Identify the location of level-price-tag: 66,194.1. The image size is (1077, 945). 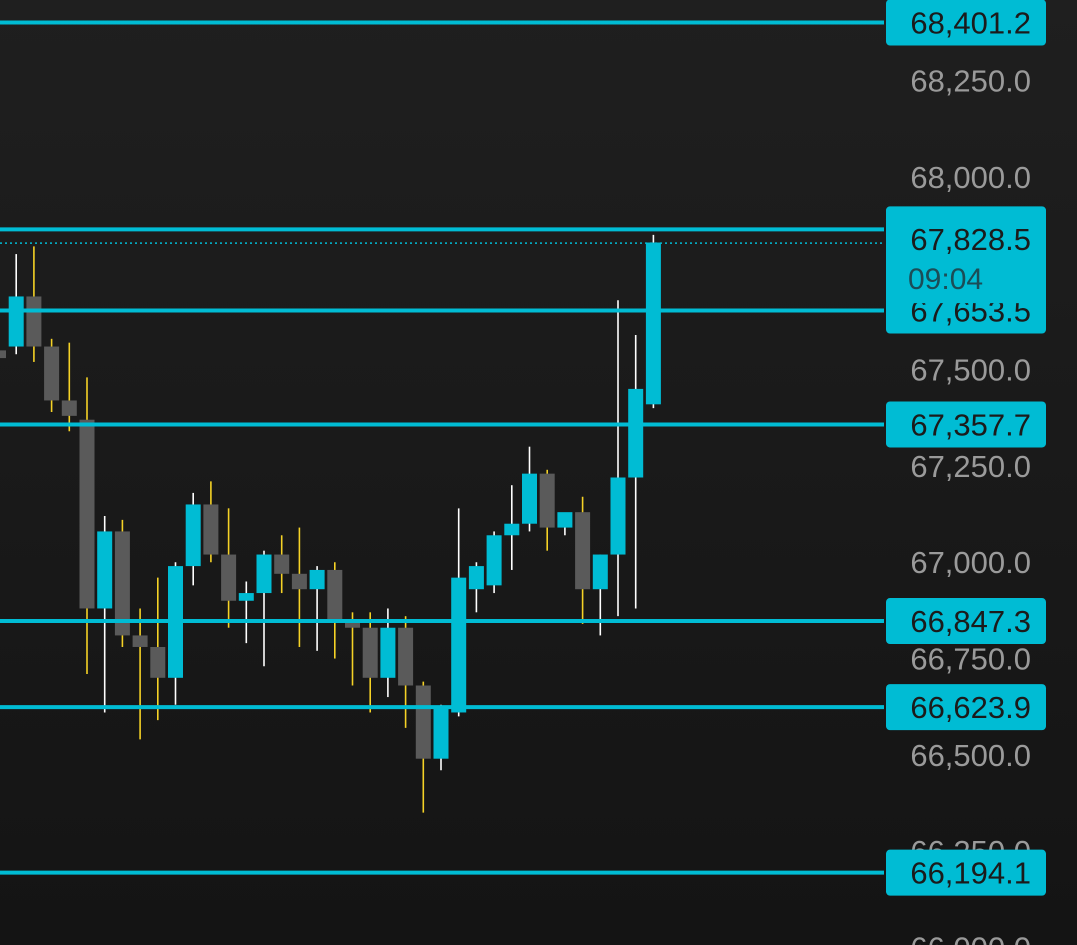
(966, 872).